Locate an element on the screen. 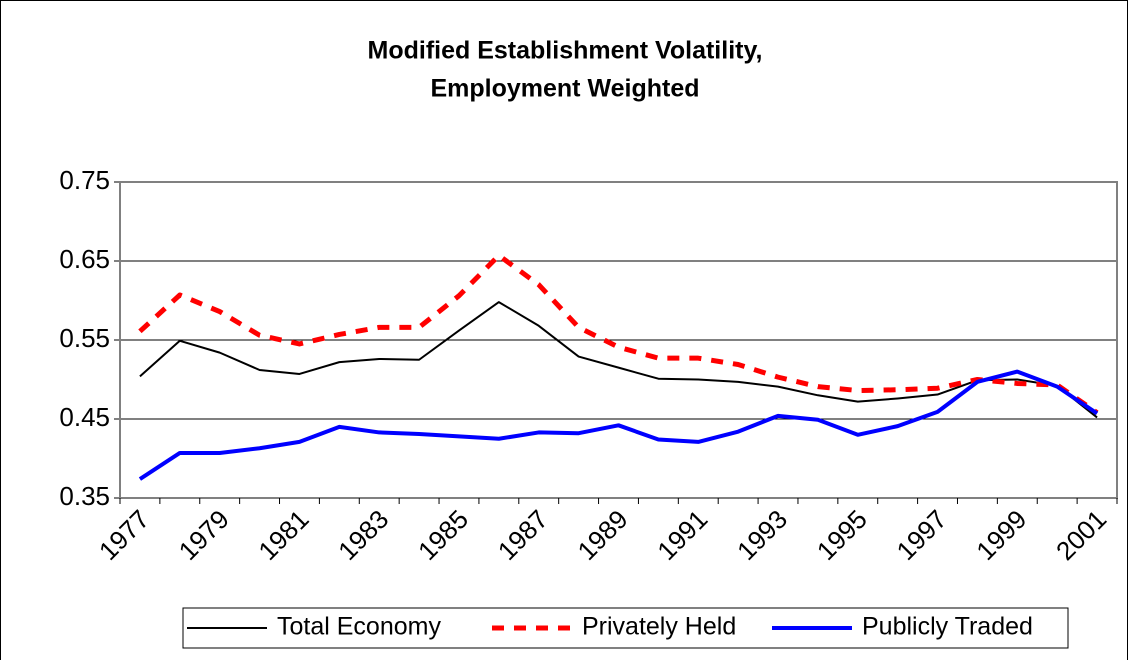  x-tick-label: 1999 is located at coordinates (1001, 535).